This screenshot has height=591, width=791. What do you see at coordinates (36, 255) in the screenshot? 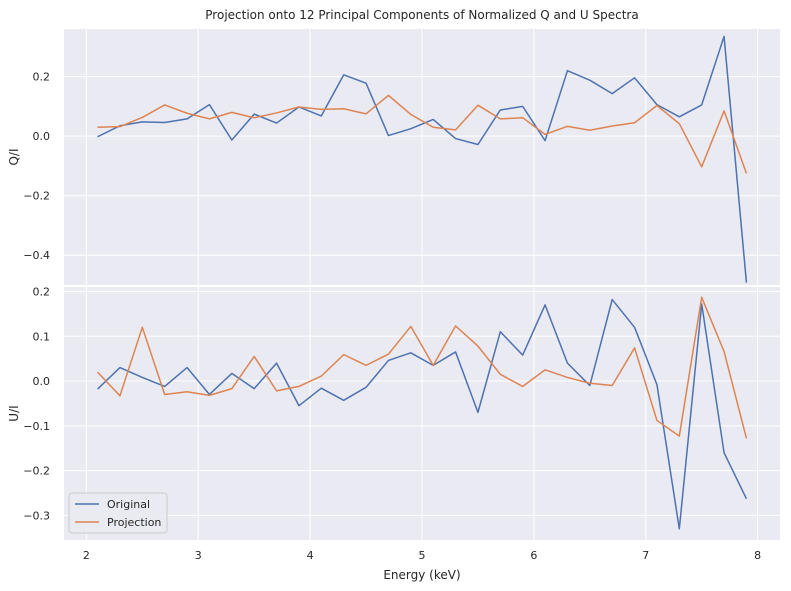
I see `q-y-tick-label: −0.4` at bounding box center [36, 255].